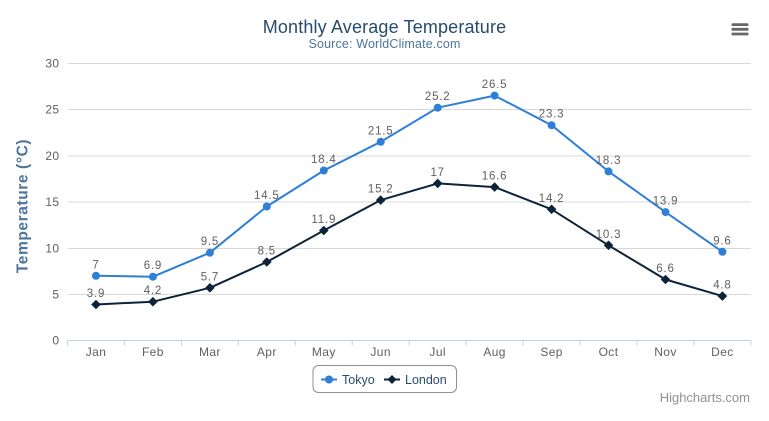 The height and width of the screenshot is (421, 769). What do you see at coordinates (52, 110) in the screenshot?
I see `svg-text: 25` at bounding box center [52, 110].